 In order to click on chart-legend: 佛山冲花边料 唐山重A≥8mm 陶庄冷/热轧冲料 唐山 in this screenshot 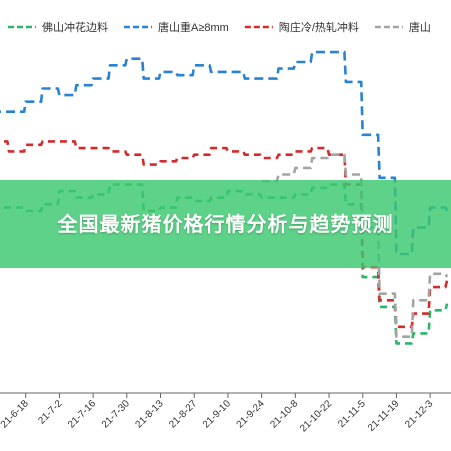, I will do `click(219, 27)`.